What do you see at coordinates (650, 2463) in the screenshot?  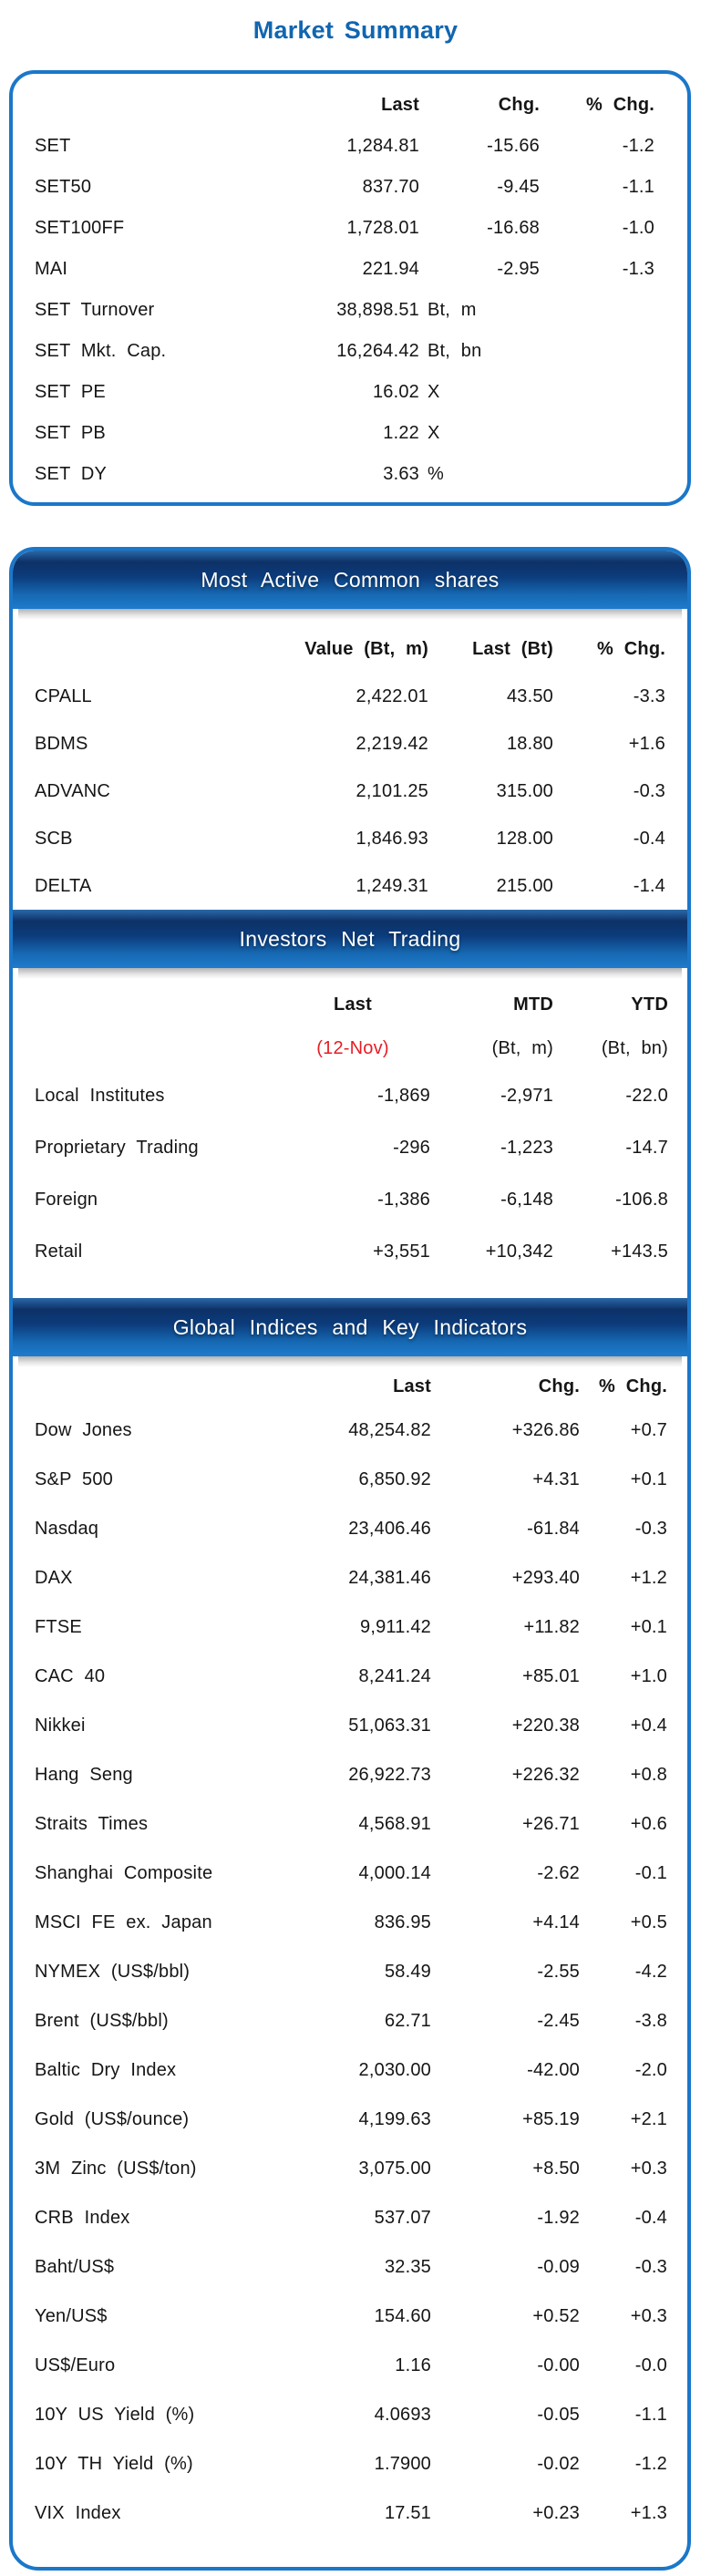 I see `cell-value: -1.2` at bounding box center [650, 2463].